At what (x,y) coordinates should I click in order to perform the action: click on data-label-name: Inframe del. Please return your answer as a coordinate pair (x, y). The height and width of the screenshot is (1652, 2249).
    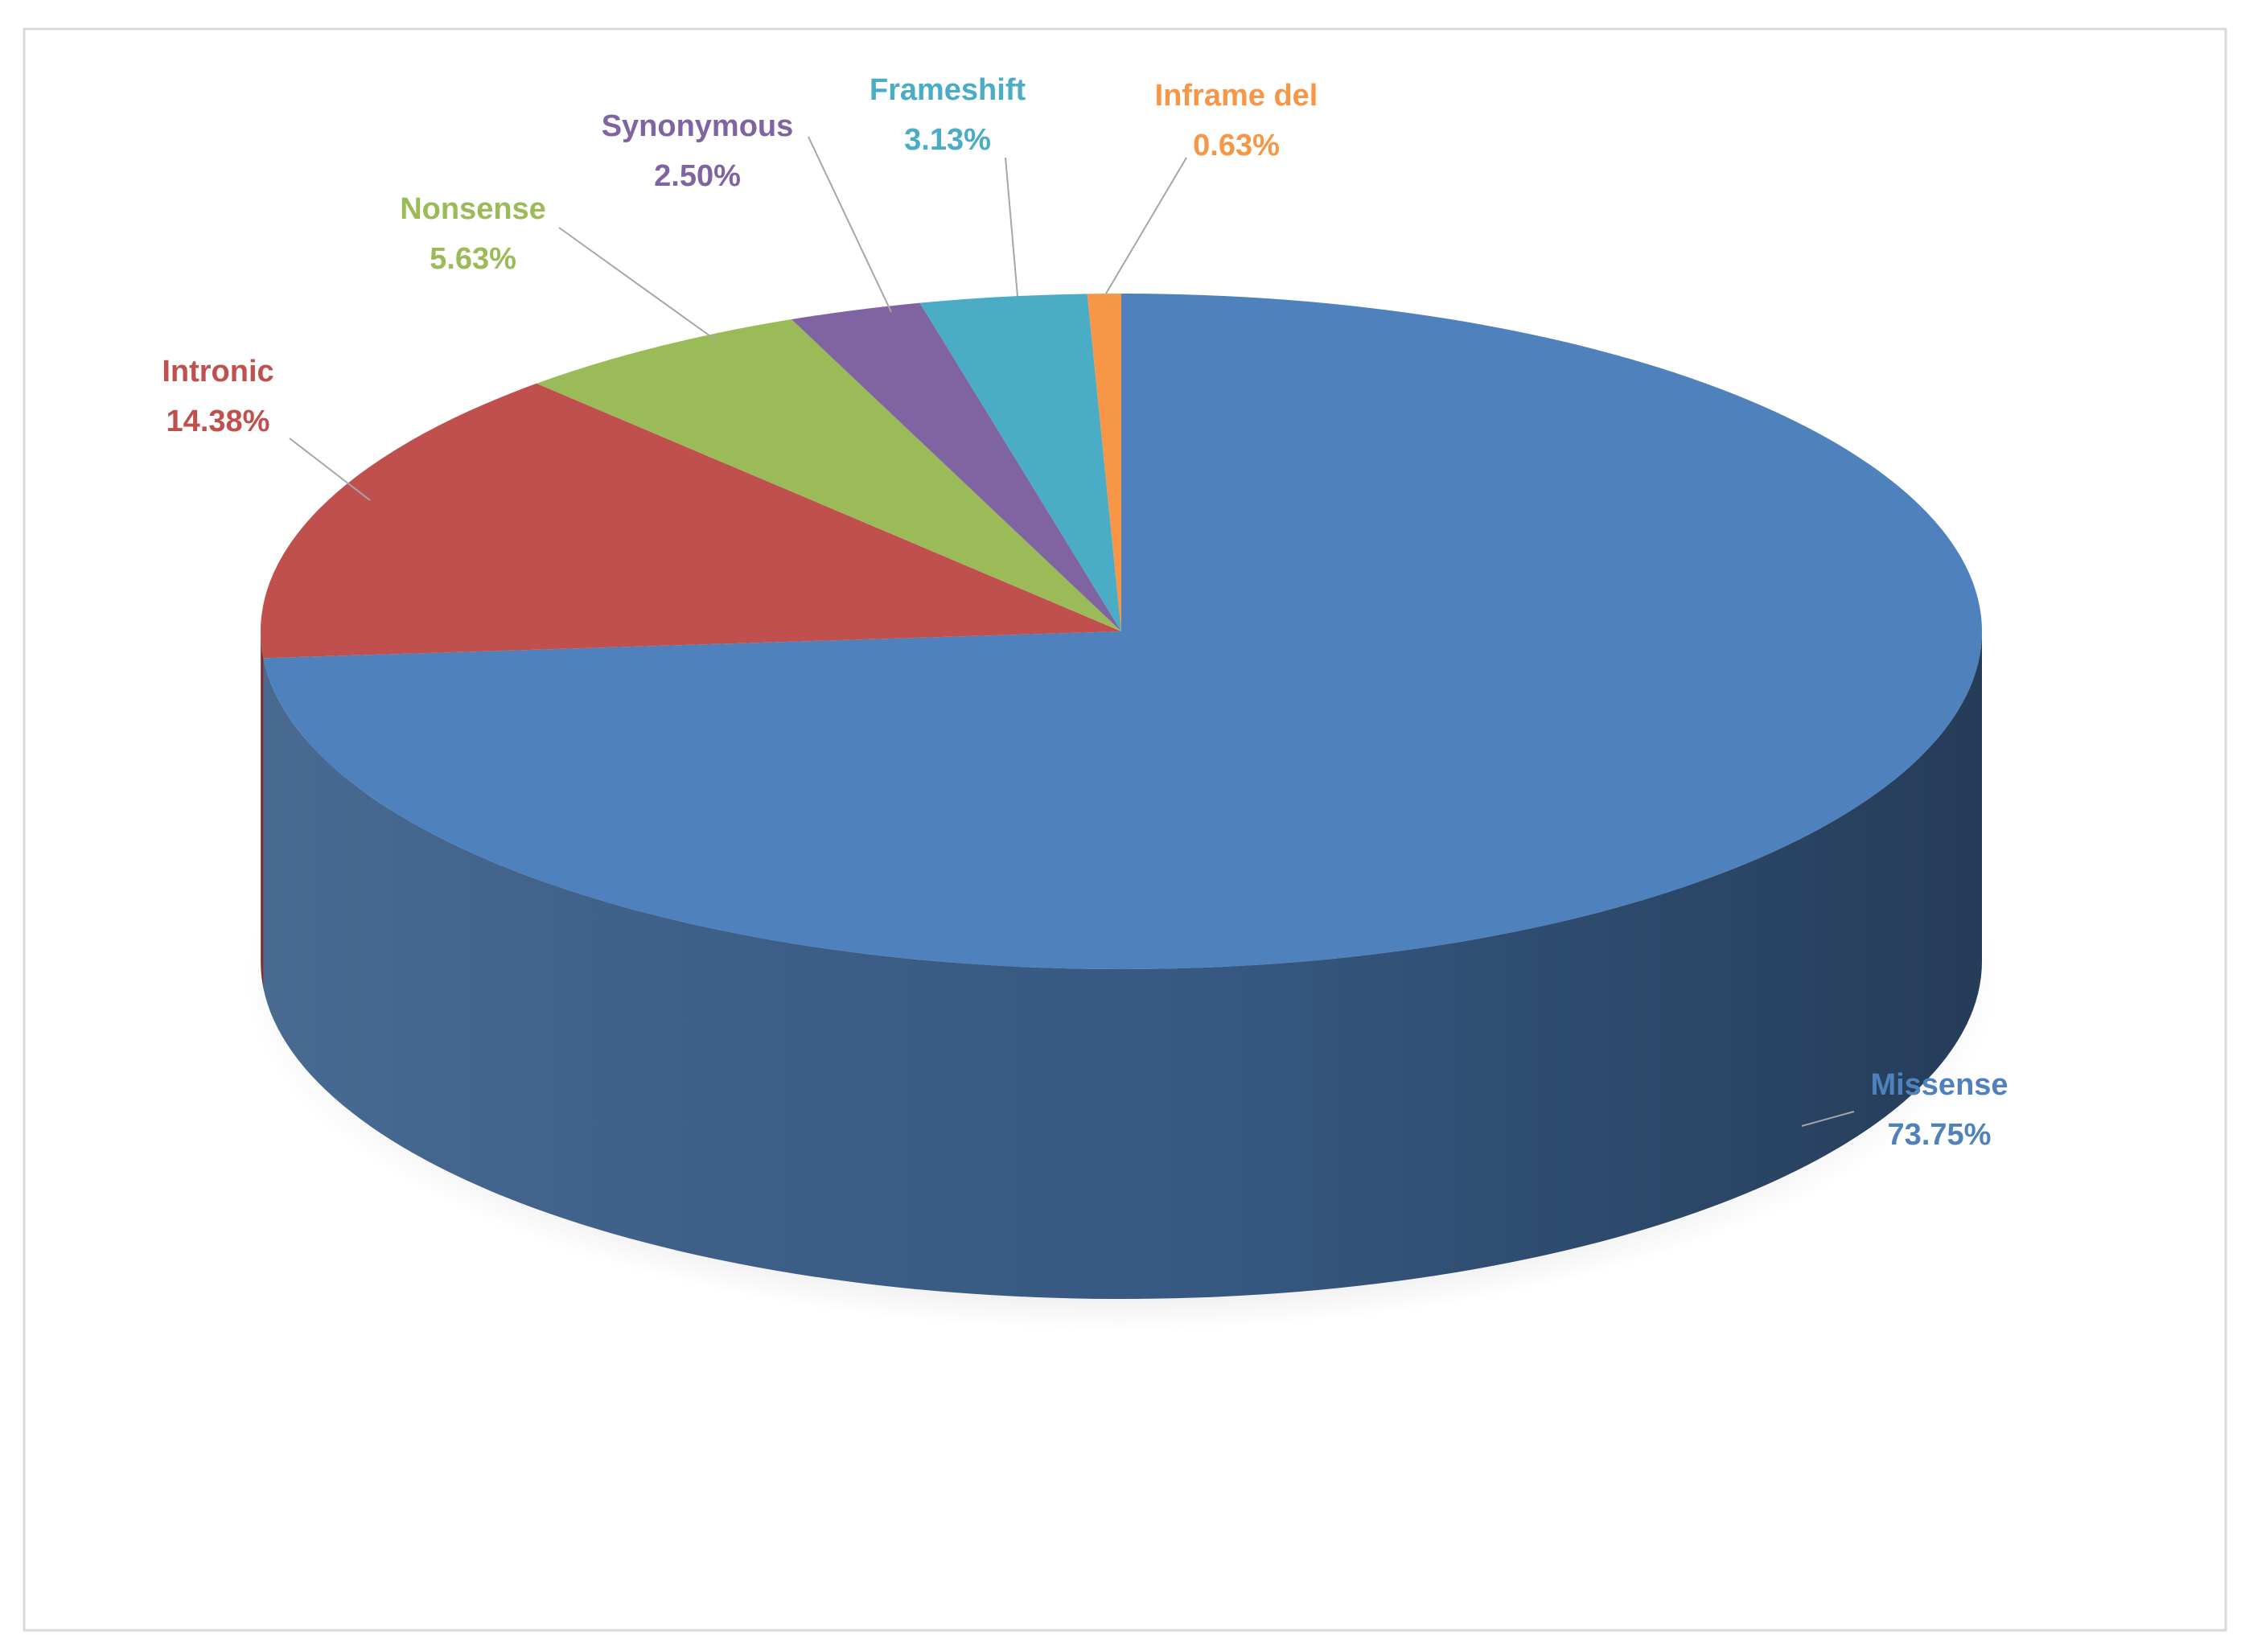
    Looking at the image, I should click on (1236, 96).